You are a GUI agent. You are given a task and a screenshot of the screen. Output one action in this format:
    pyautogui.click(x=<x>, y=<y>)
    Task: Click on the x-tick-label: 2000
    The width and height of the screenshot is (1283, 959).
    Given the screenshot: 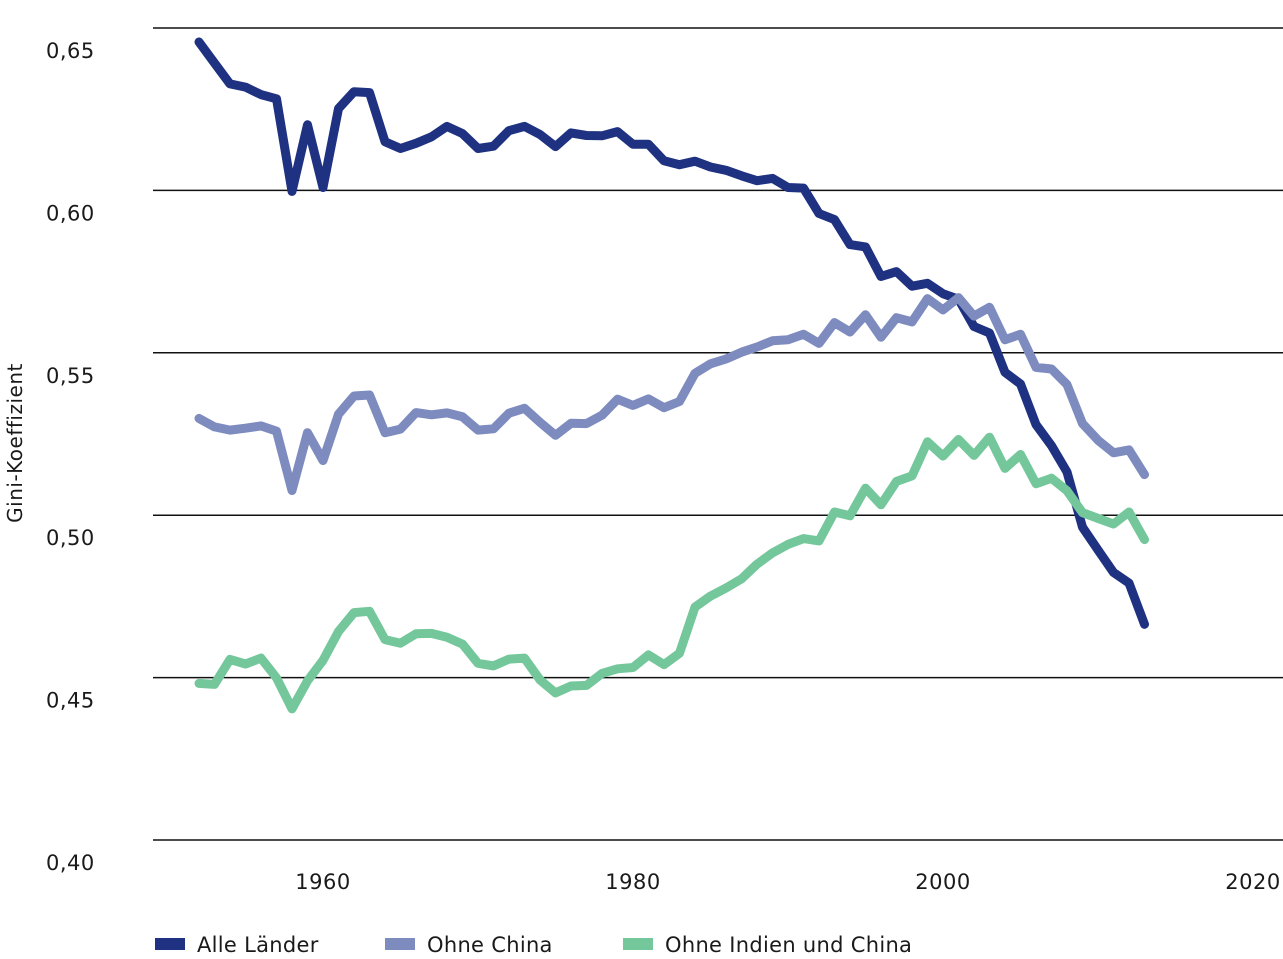 What is the action you would take?
    pyautogui.click(x=942, y=882)
    